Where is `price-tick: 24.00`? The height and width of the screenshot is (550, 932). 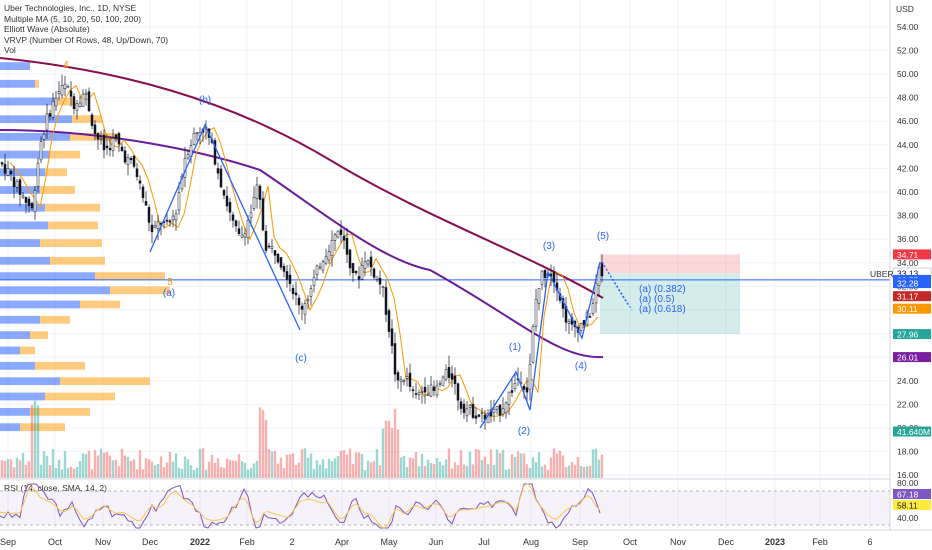 price-tick: 24.00 is located at coordinates (908, 381).